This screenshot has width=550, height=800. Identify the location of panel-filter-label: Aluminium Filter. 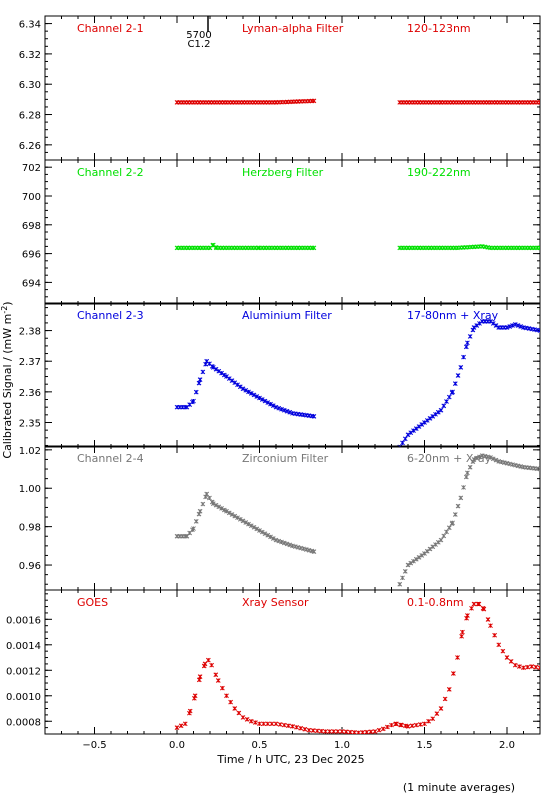
(287, 315).